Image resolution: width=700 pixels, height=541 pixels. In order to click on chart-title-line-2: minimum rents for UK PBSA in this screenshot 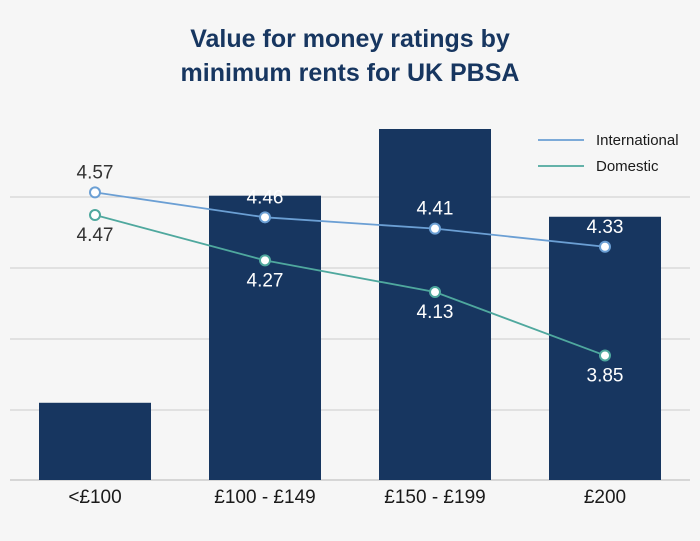, I will do `click(350, 73)`.